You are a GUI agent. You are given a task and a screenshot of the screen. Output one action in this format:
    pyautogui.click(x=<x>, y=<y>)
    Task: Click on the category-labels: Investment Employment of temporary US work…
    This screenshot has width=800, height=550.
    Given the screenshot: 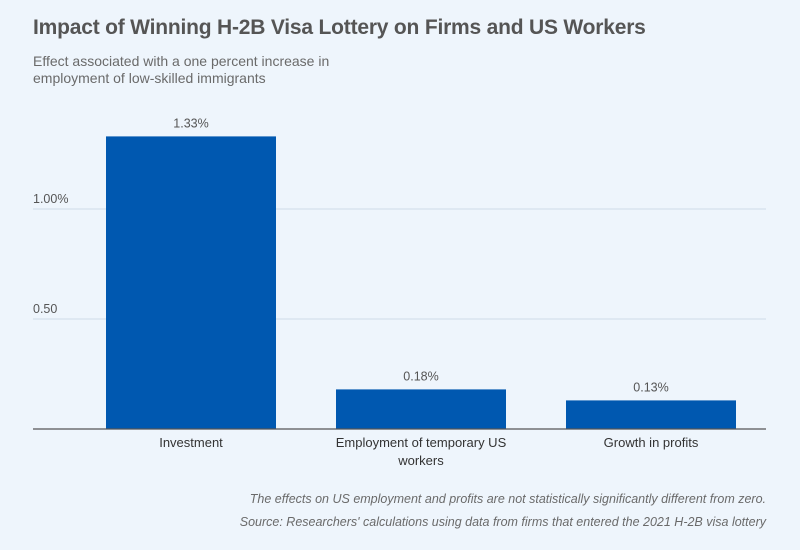 What is the action you would take?
    pyautogui.click(x=429, y=451)
    